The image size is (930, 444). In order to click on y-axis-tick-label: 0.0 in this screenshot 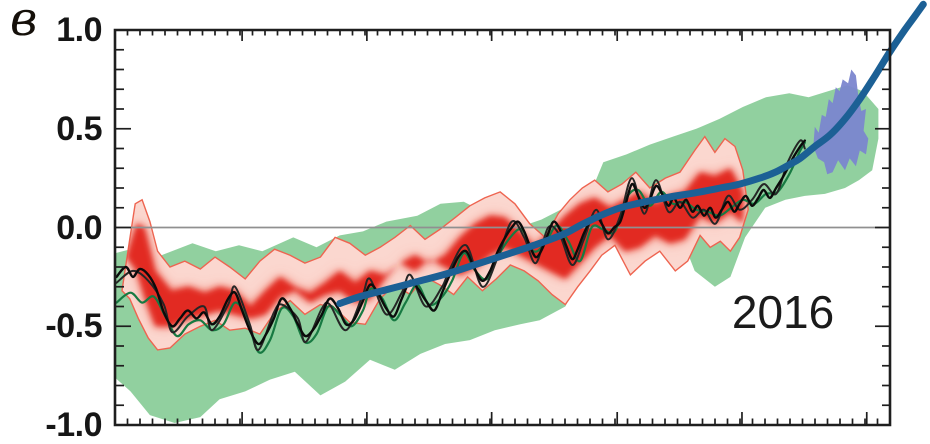, I will do `click(79, 227)`.